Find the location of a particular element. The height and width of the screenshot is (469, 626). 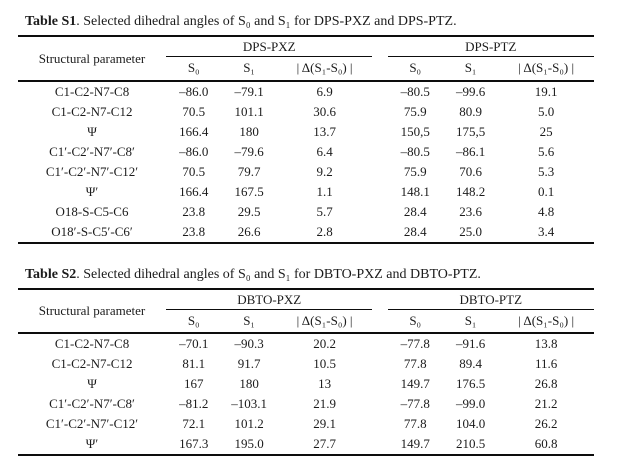

table-row: Ψ′ 166.4 167.5 1.1 148.1 148.2 0.1 is located at coordinates (306, 192).